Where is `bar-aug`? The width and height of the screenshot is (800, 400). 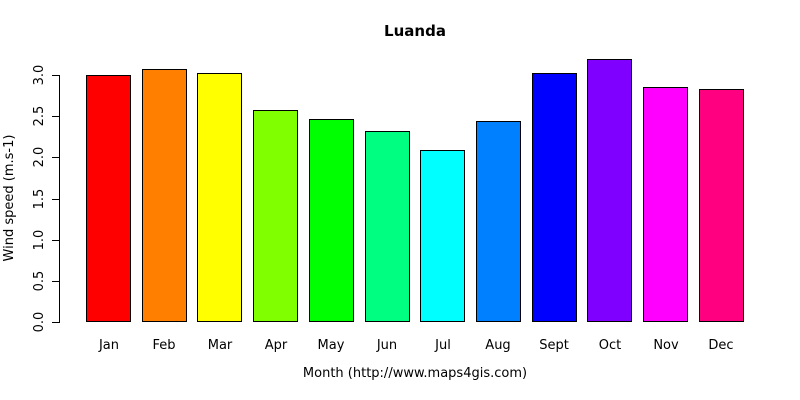 bar-aug is located at coordinates (498, 221).